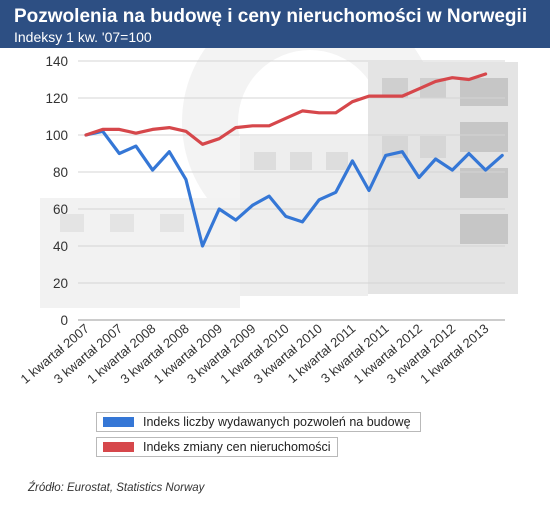 The width and height of the screenshot is (550, 510). What do you see at coordinates (56, 191) in the screenshot?
I see `y-axis-ticks: 0 20 40 60 80 100 120 140` at bounding box center [56, 191].